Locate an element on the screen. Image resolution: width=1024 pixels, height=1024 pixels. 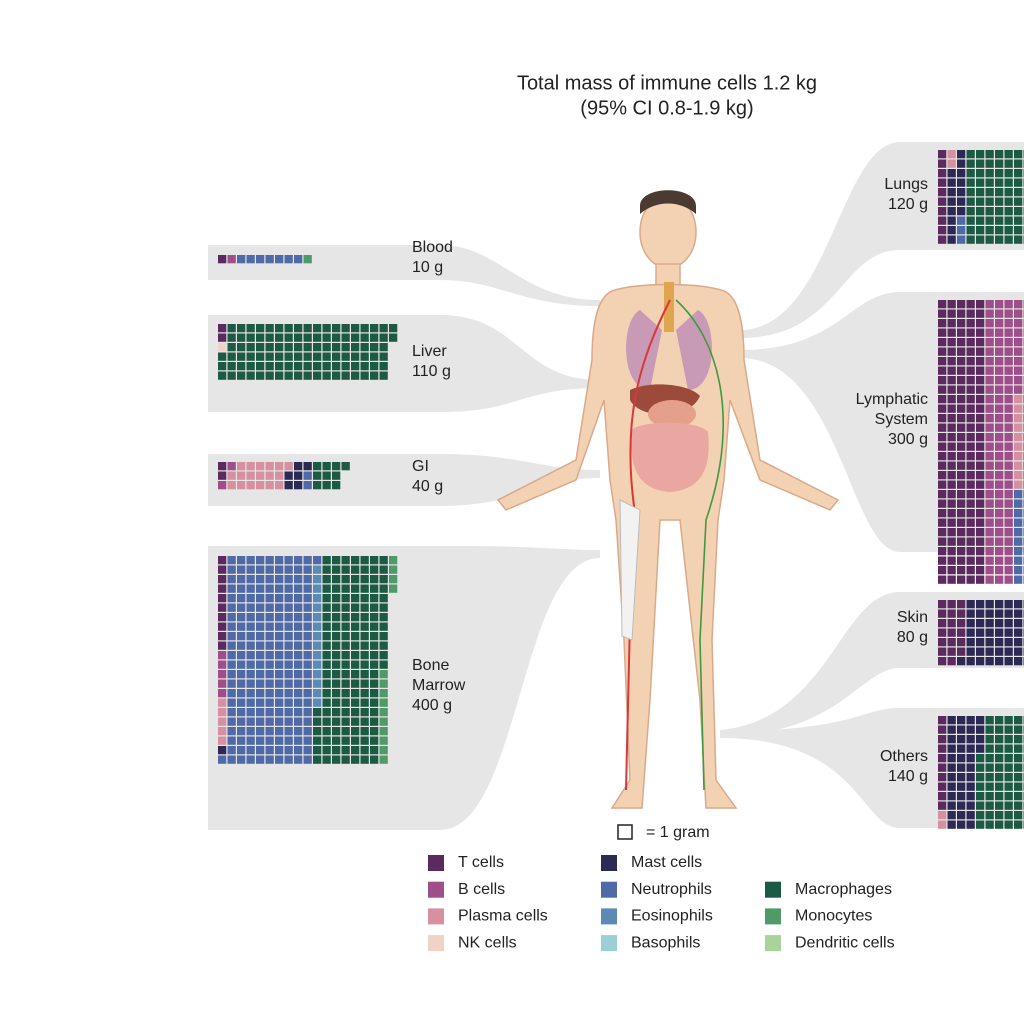
organ-label: GI is located at coordinates (420, 466).